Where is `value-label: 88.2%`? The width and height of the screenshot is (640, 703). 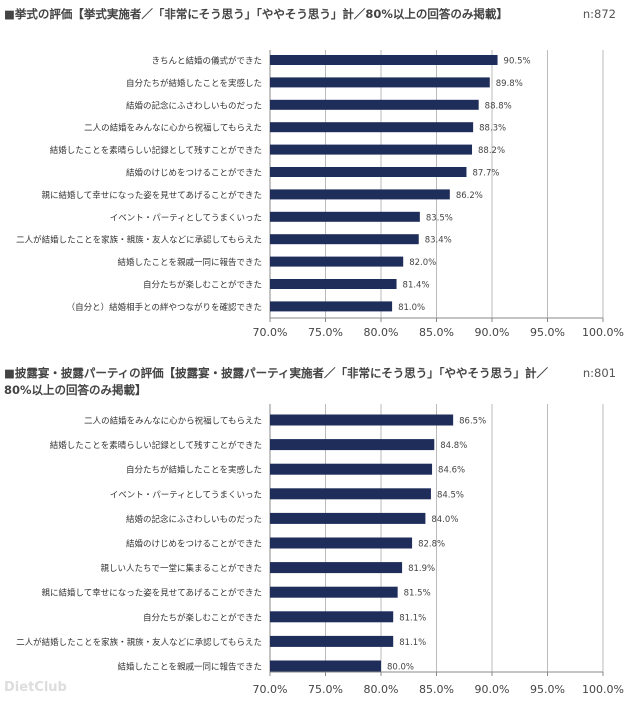 value-label: 88.2% is located at coordinates (491, 151).